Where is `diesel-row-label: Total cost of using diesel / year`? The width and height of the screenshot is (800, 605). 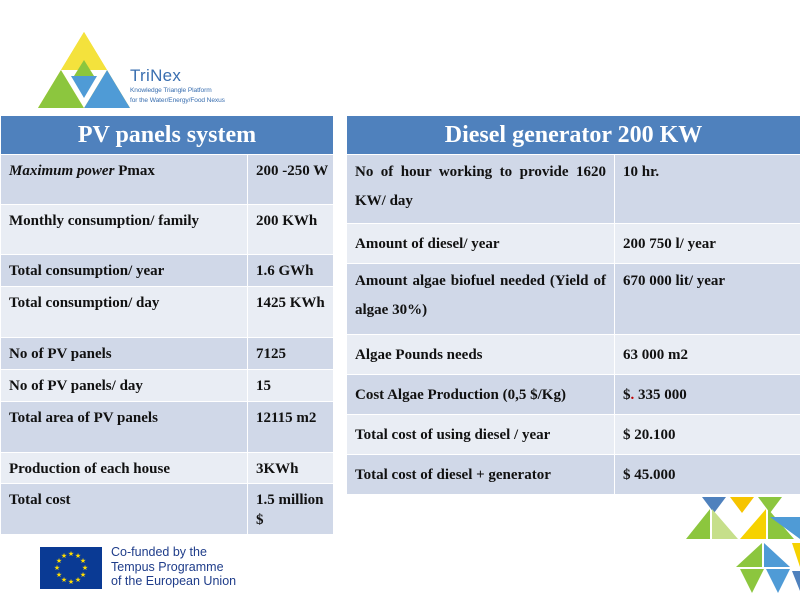 diesel-row-label: Total cost of using diesel / year is located at coordinates (481, 435).